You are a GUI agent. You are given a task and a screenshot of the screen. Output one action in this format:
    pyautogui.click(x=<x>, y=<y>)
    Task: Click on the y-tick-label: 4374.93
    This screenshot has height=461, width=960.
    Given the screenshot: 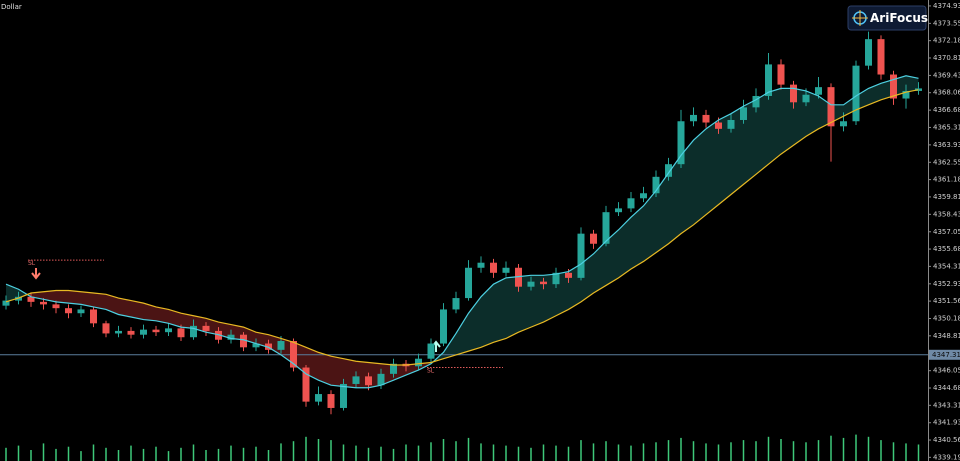 What is the action you would take?
    pyautogui.click(x=946, y=6)
    